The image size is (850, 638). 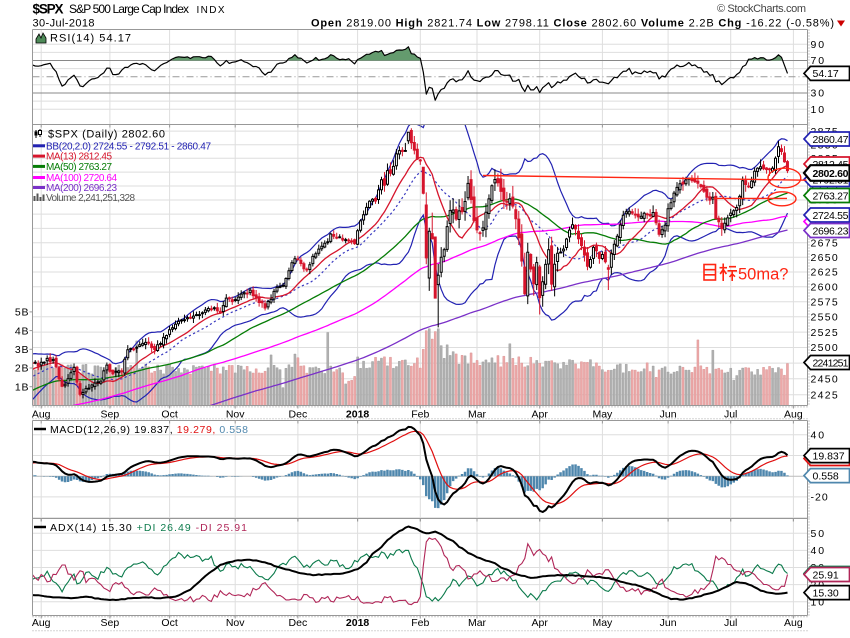 What do you see at coordinates (22, 313) in the screenshot?
I see `svg-text: 5B` at bounding box center [22, 313].